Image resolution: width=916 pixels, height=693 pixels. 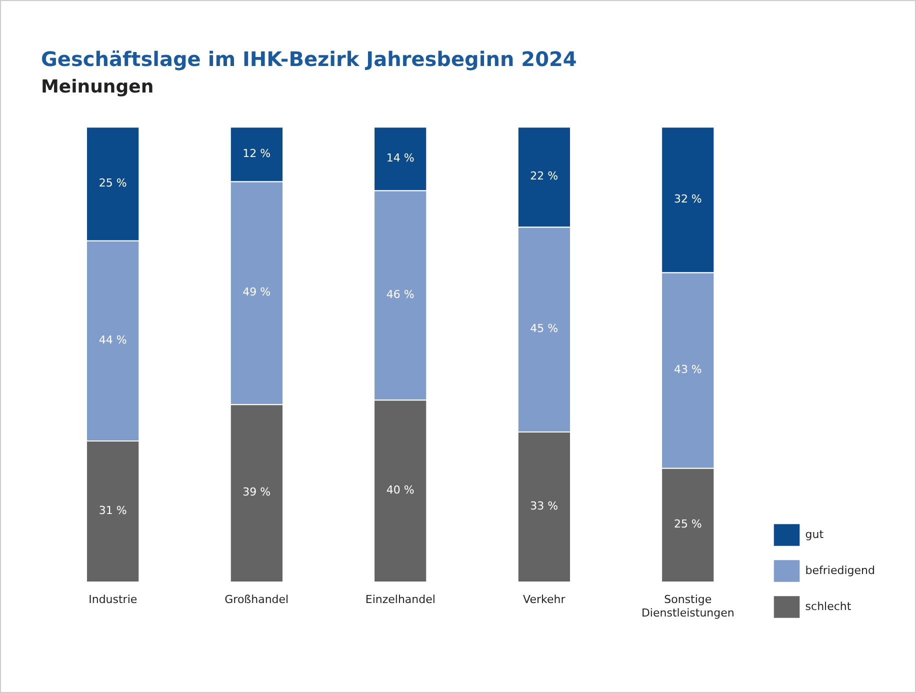 I want to click on data-label: 49 %, so click(x=256, y=292).